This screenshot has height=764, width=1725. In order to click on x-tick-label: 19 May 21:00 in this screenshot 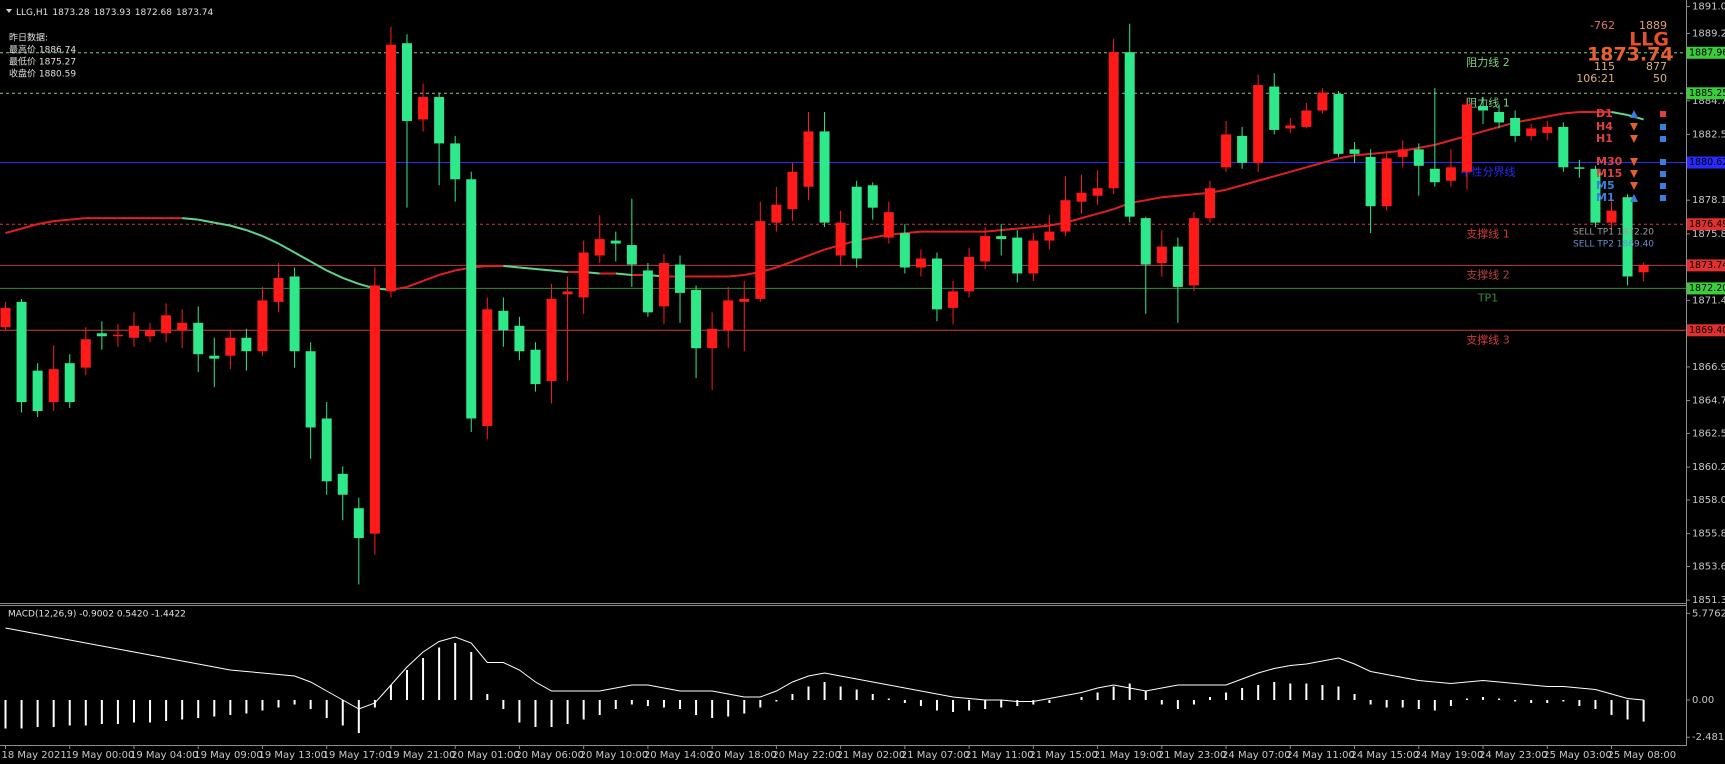, I will do `click(421, 755)`.